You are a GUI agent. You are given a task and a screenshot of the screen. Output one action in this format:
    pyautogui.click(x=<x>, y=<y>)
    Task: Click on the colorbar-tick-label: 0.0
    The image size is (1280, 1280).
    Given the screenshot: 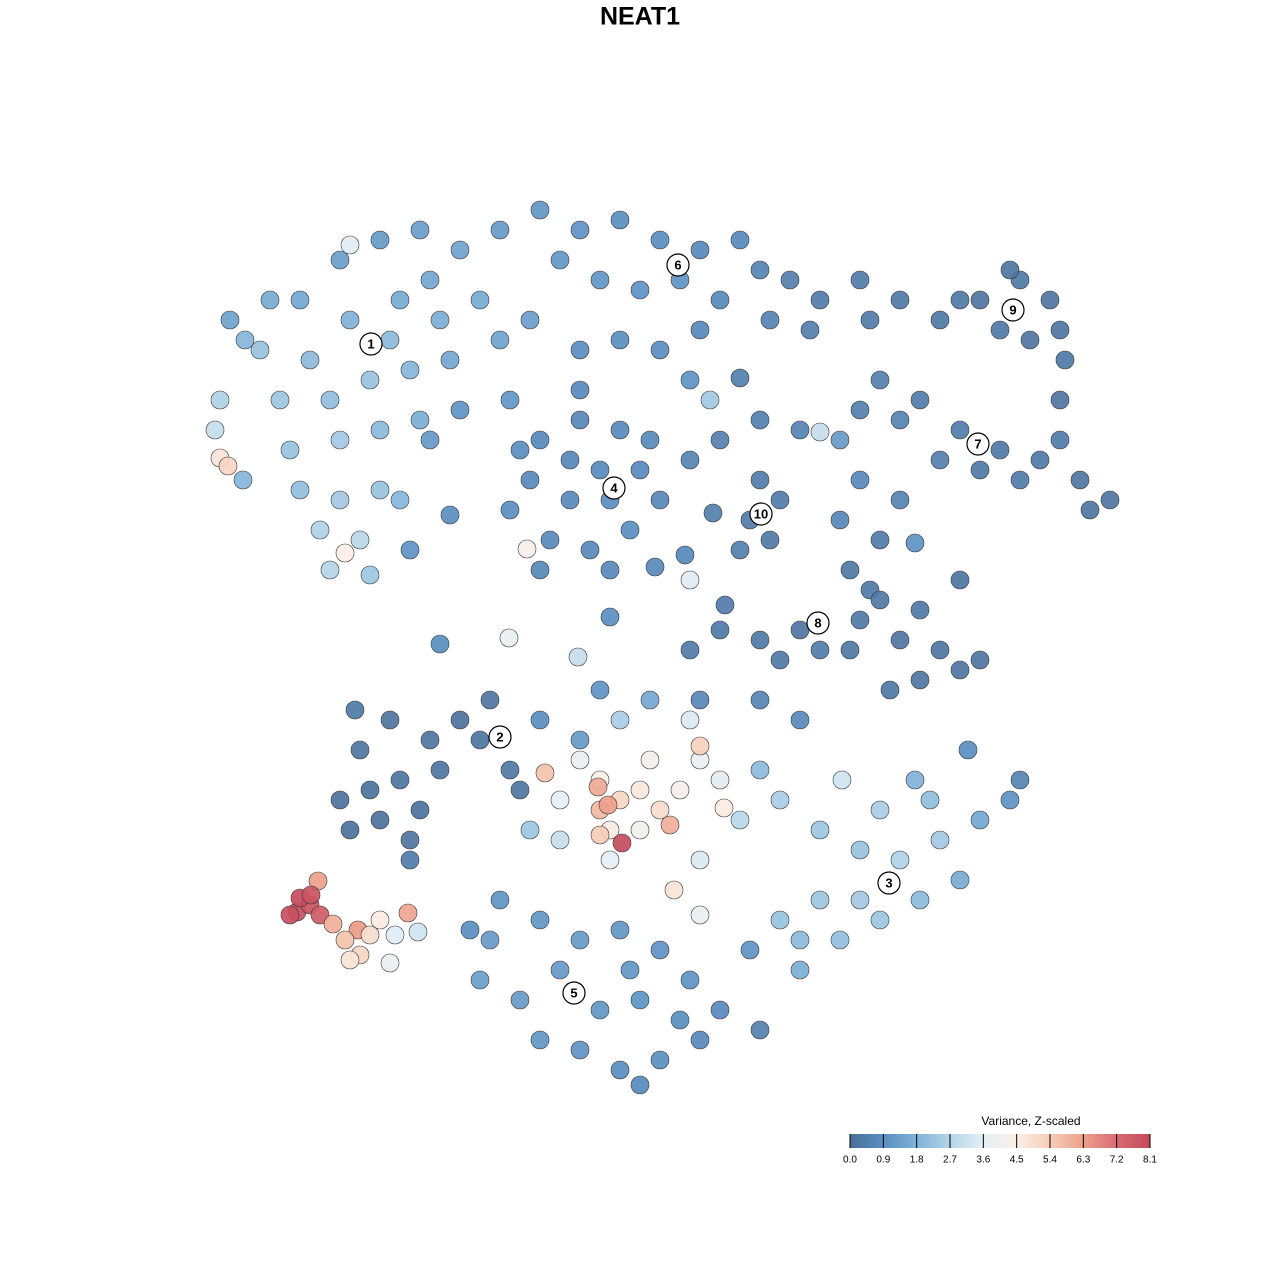 What is the action you would take?
    pyautogui.click(x=850, y=1160)
    